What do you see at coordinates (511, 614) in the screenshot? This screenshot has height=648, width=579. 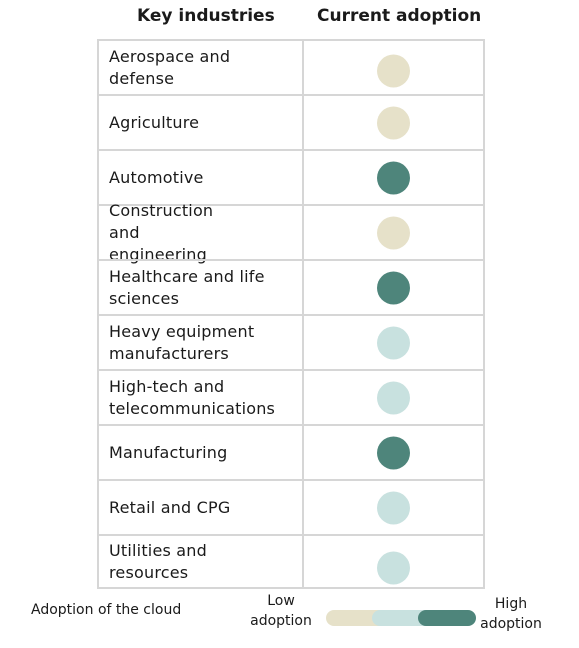 I see `legend-high-label: High adoption` at bounding box center [511, 614].